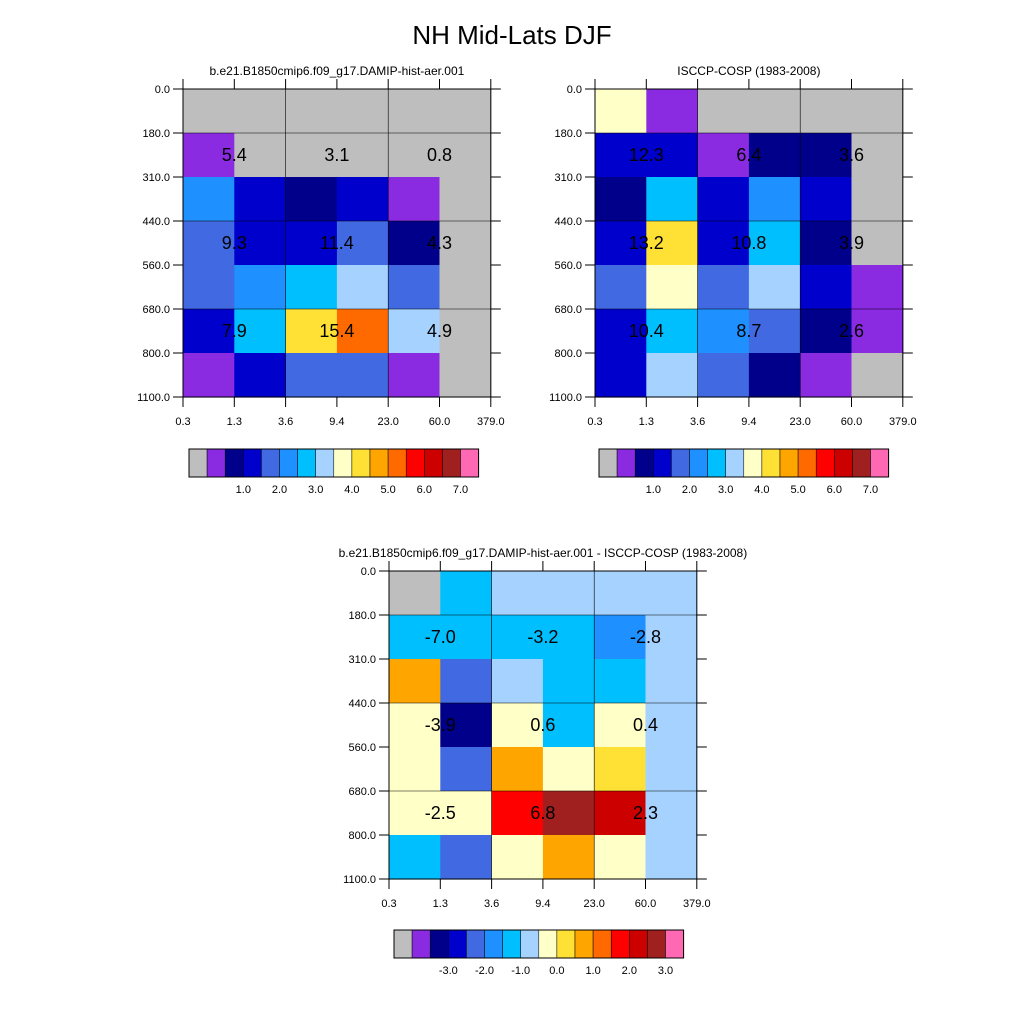  Describe the element at coordinates (234, 243) in the screenshot. I see `cell-value-label: 9.3` at that location.